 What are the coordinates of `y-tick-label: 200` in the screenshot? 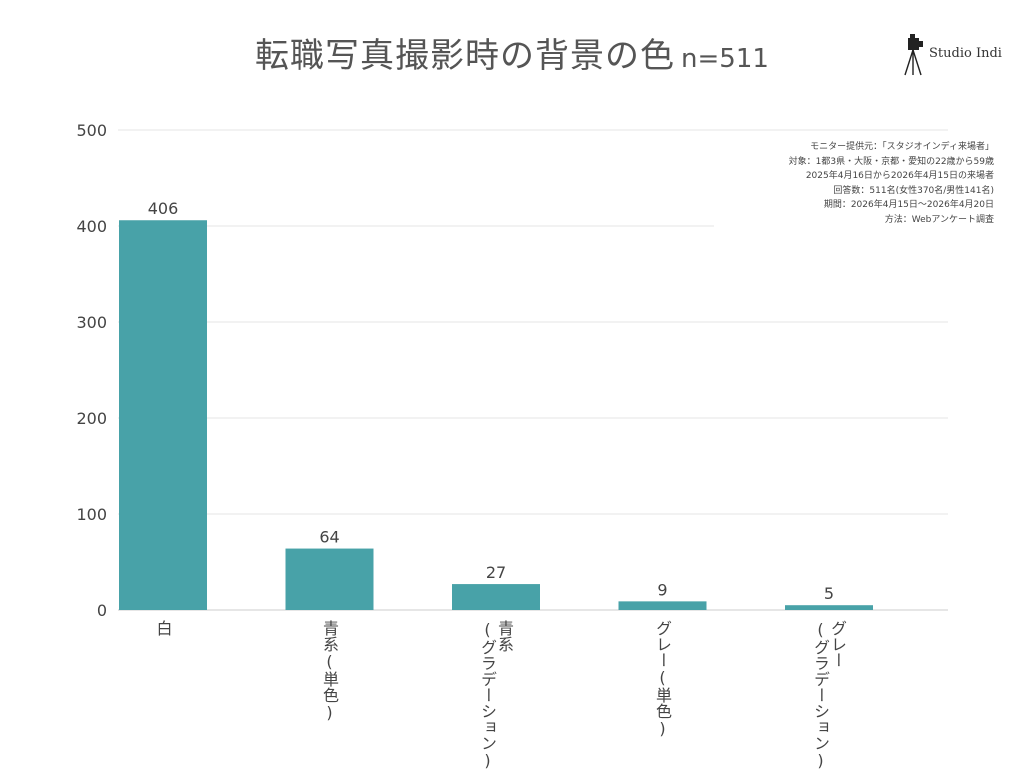 It's located at (91, 418).